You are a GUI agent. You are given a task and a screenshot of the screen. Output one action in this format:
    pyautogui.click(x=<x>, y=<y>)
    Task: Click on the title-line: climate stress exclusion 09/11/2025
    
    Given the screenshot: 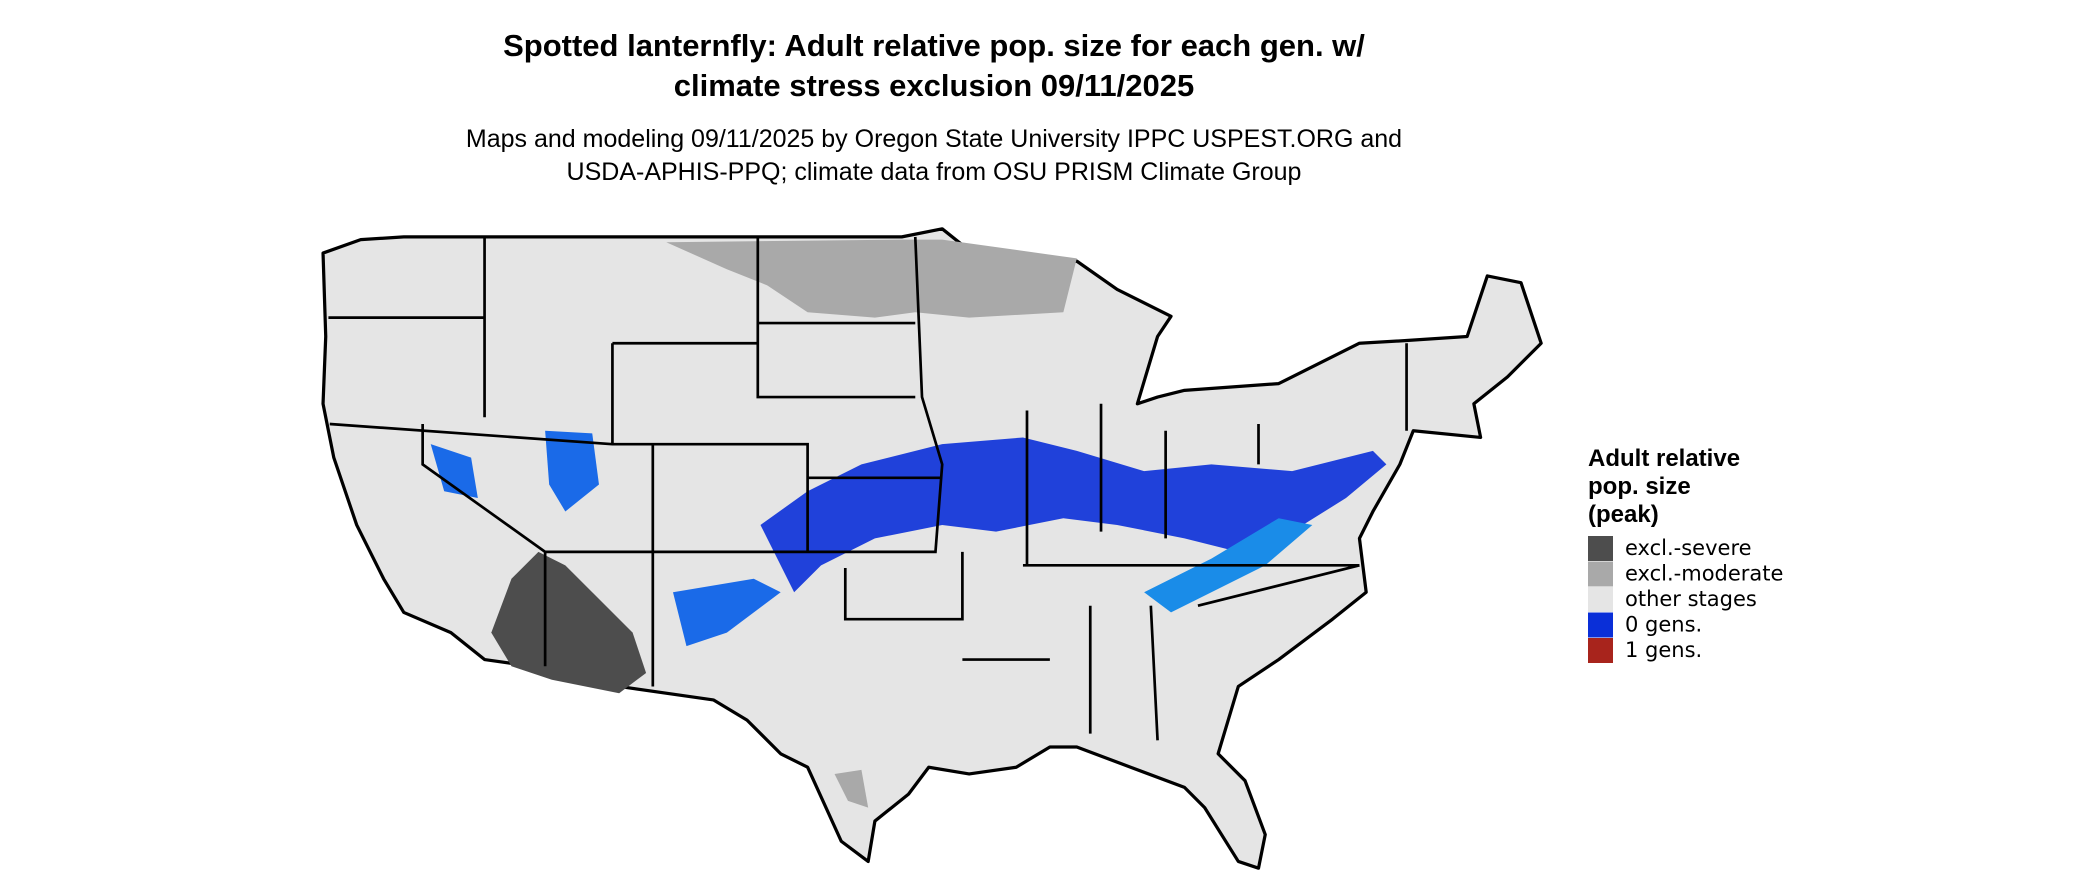 What is the action you would take?
    pyautogui.click(x=934, y=85)
    